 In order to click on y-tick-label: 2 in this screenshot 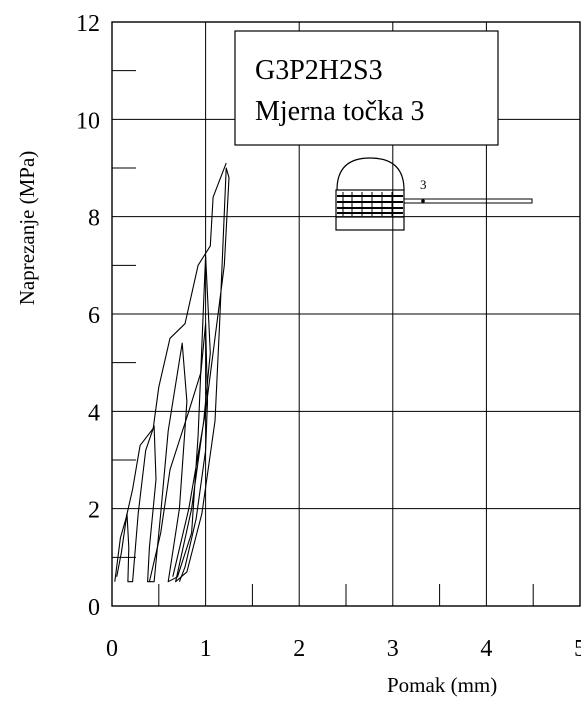, I will do `click(94, 511)`.